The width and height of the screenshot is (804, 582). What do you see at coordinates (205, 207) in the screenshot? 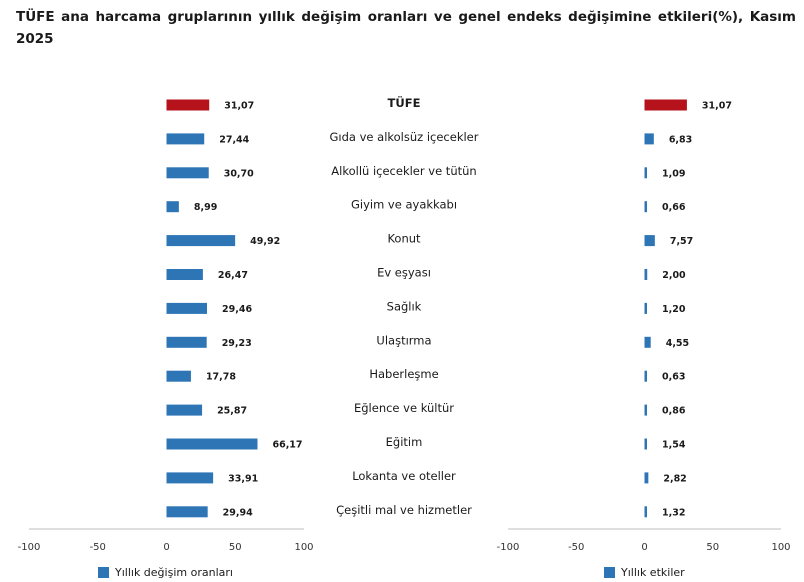
I see `value-label-left: 8,99` at bounding box center [205, 207].